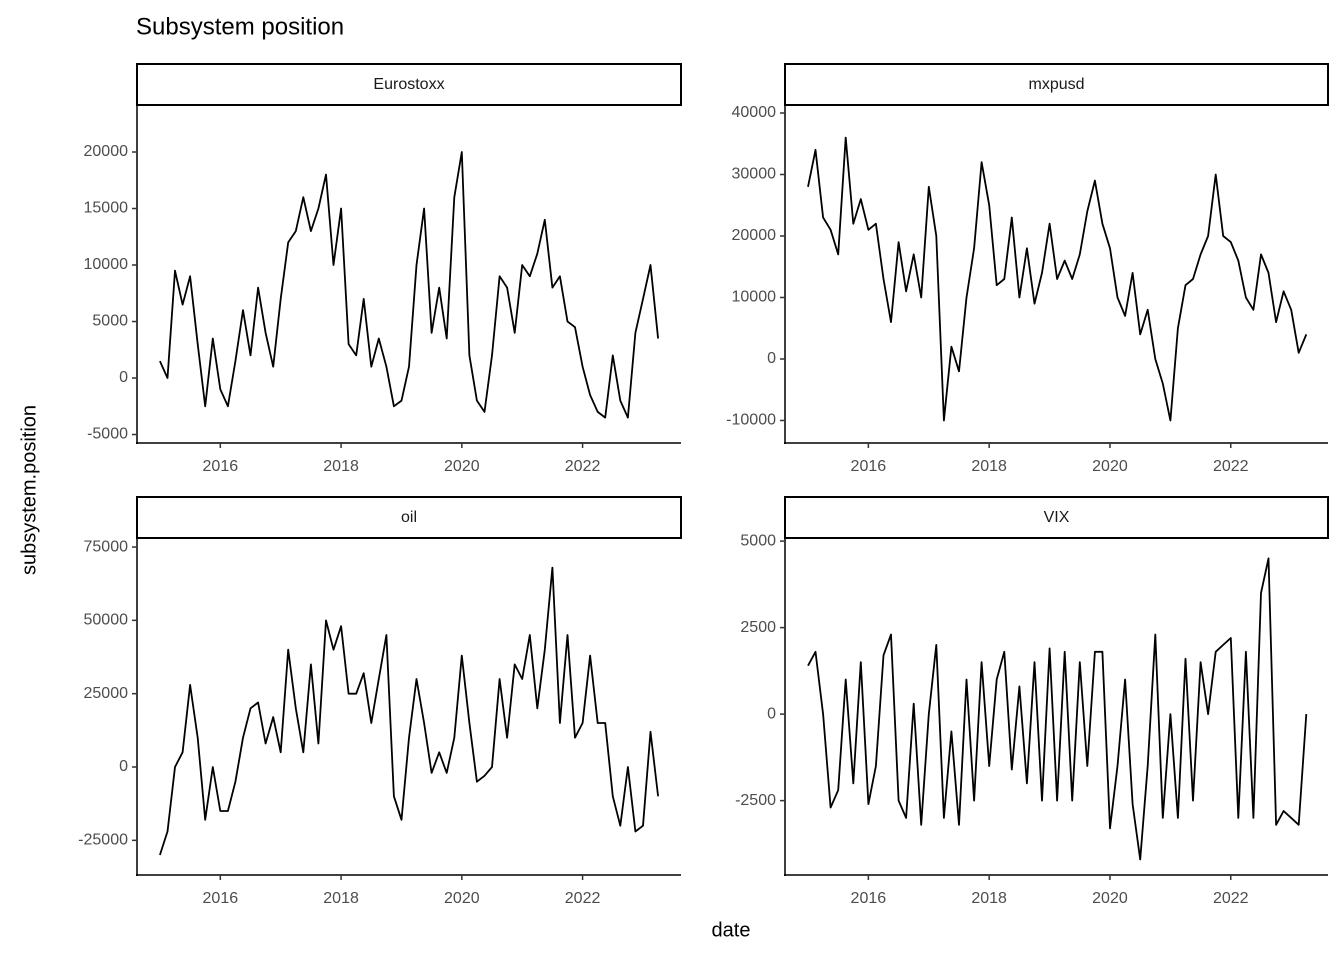 The height and width of the screenshot is (960, 1344). I want to click on y-tick-label: -25000, so click(103, 840).